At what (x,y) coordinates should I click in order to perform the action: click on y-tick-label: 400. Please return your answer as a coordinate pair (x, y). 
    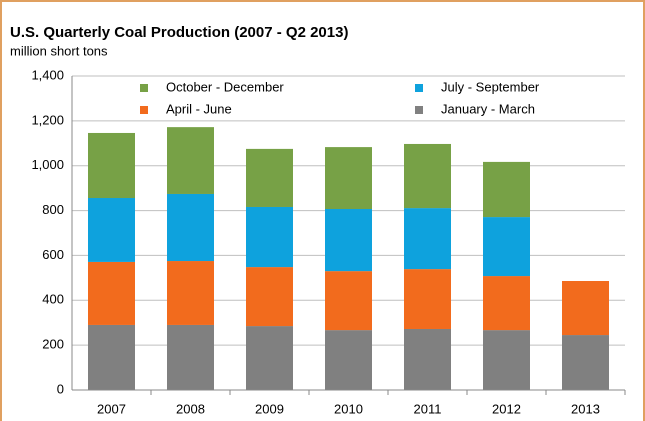
    Looking at the image, I should click on (53, 299).